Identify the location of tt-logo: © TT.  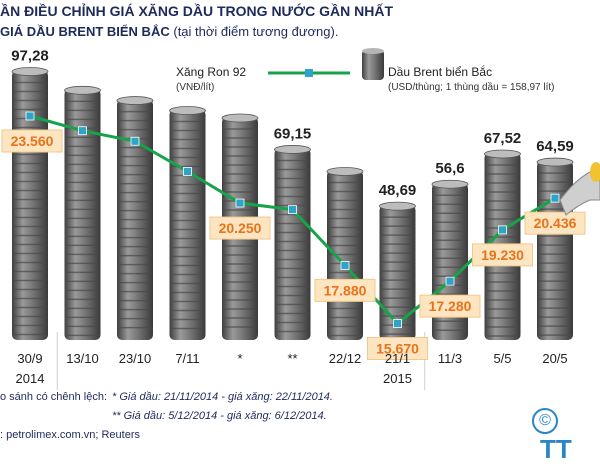
(566, 436).